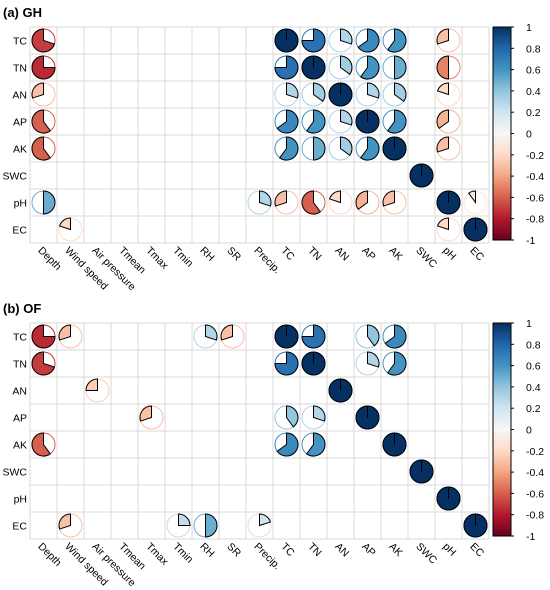 The image size is (550, 590). I want to click on row-label-ap: AP, so click(20, 123).